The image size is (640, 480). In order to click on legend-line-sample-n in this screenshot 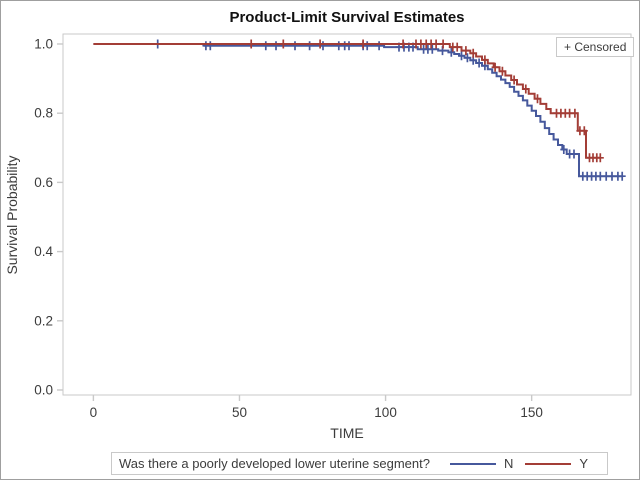, I will do `click(472, 463)`.